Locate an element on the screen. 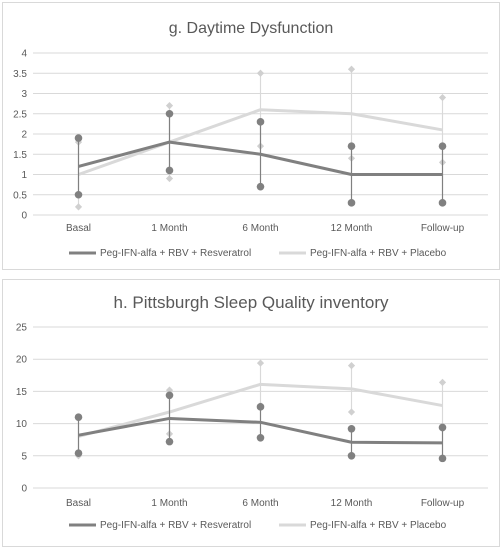 This screenshot has height=550, width=504. y-tick-label: 5 is located at coordinates (24, 456).